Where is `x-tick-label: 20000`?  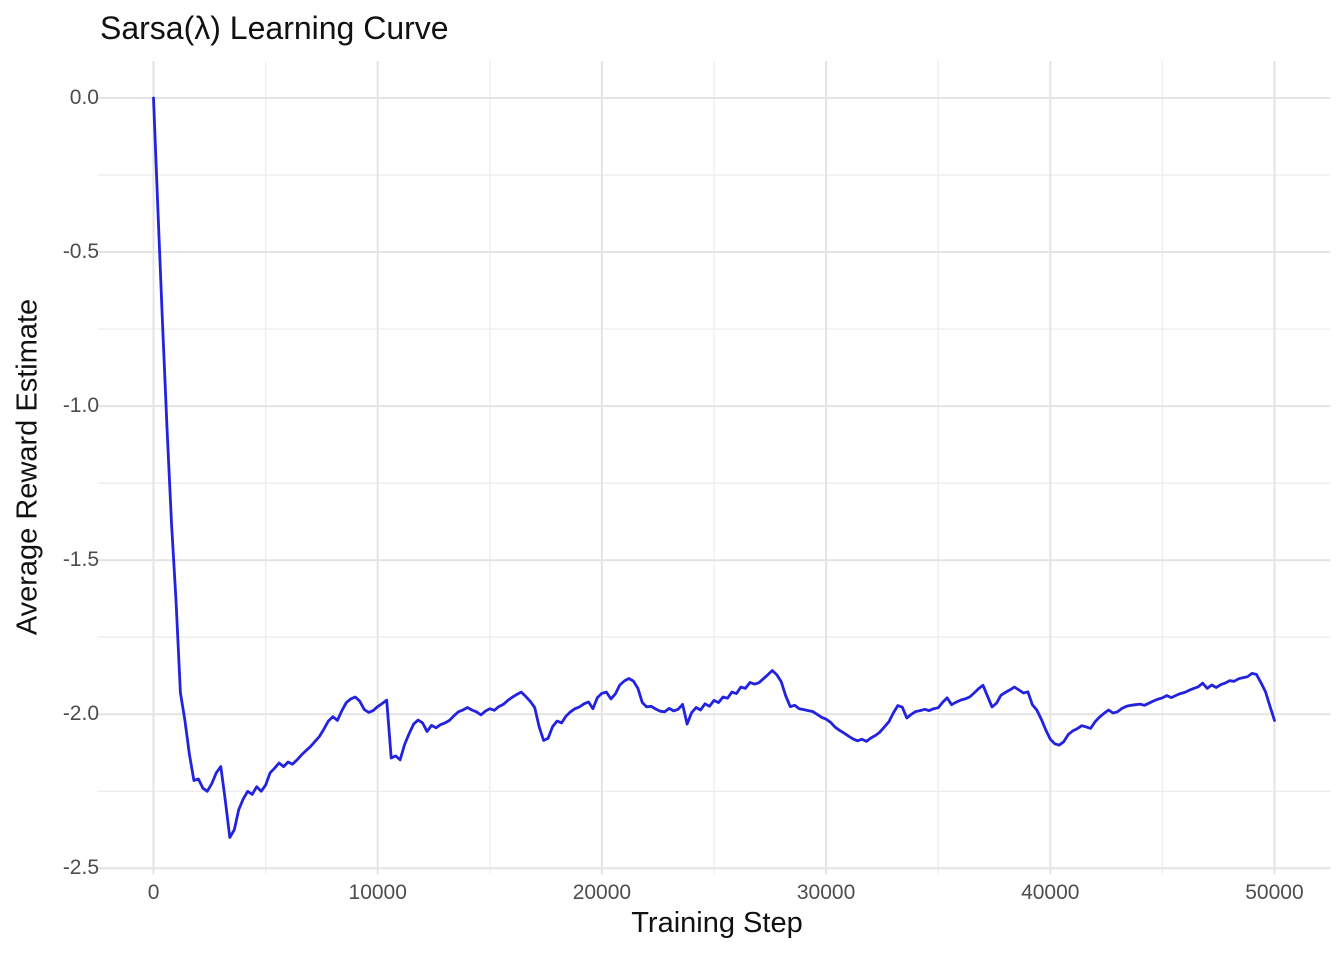
x-tick-label: 20000 is located at coordinates (602, 892).